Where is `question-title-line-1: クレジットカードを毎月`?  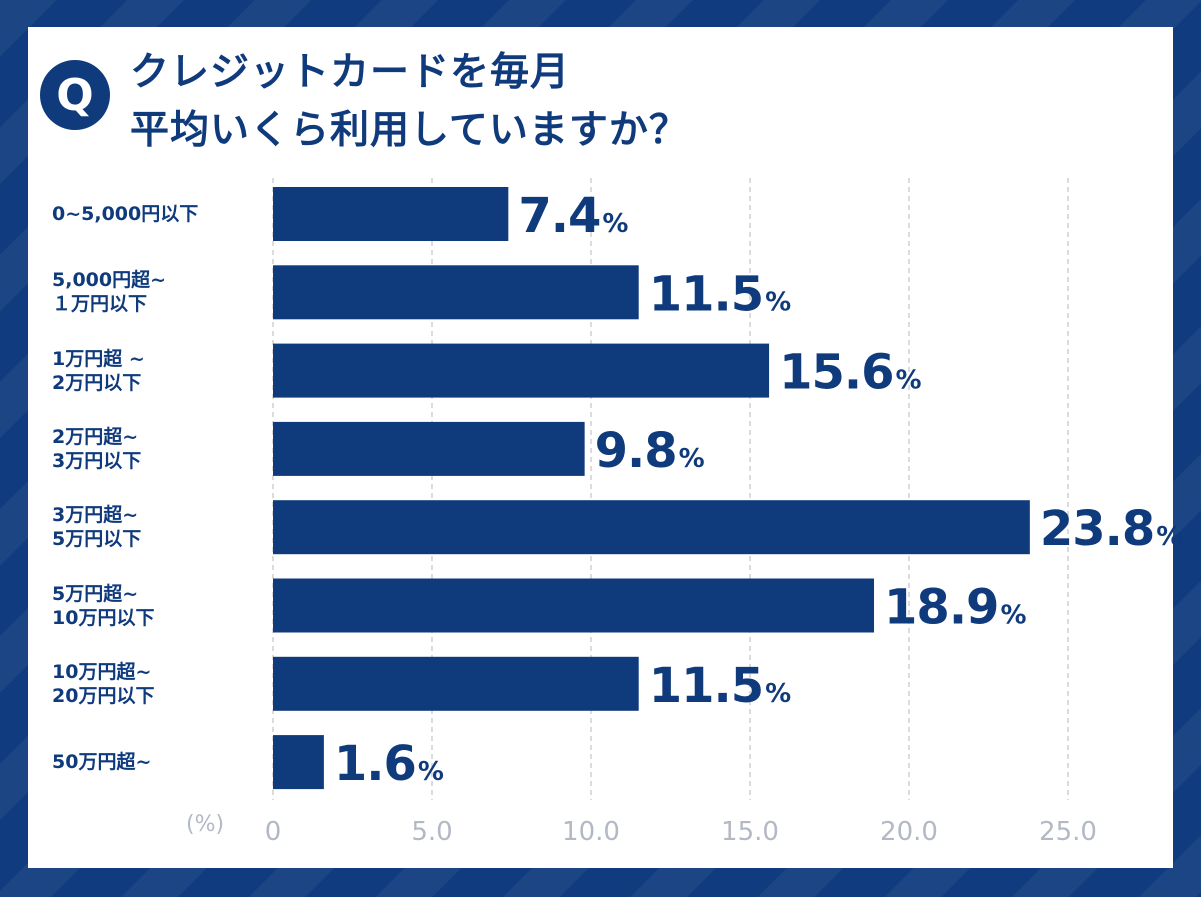 question-title-line-1: クレジットカードを毎月 is located at coordinates (350, 72).